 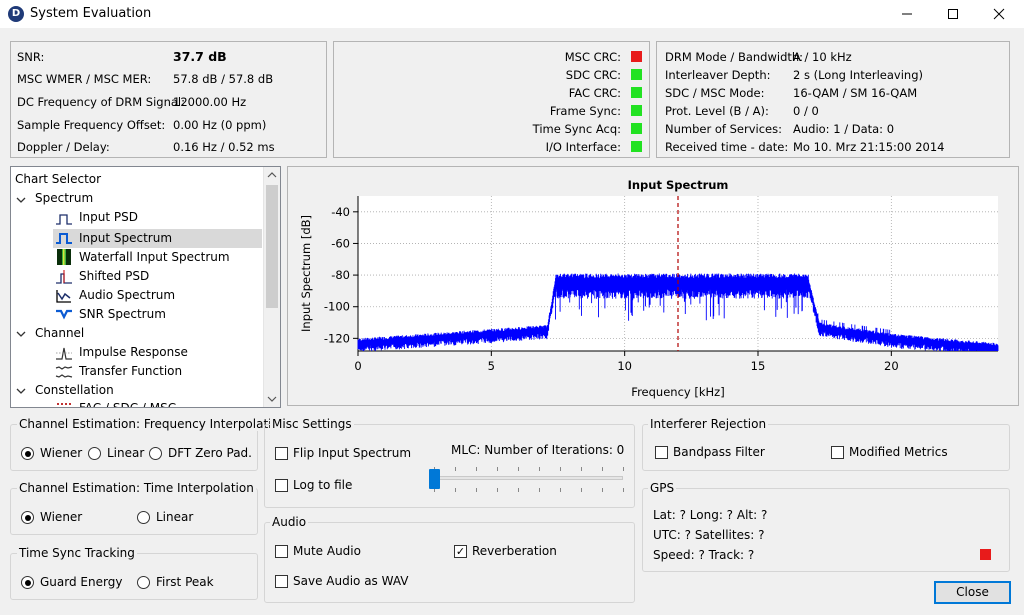 I want to click on gps-title: GPS, so click(x=662, y=488).